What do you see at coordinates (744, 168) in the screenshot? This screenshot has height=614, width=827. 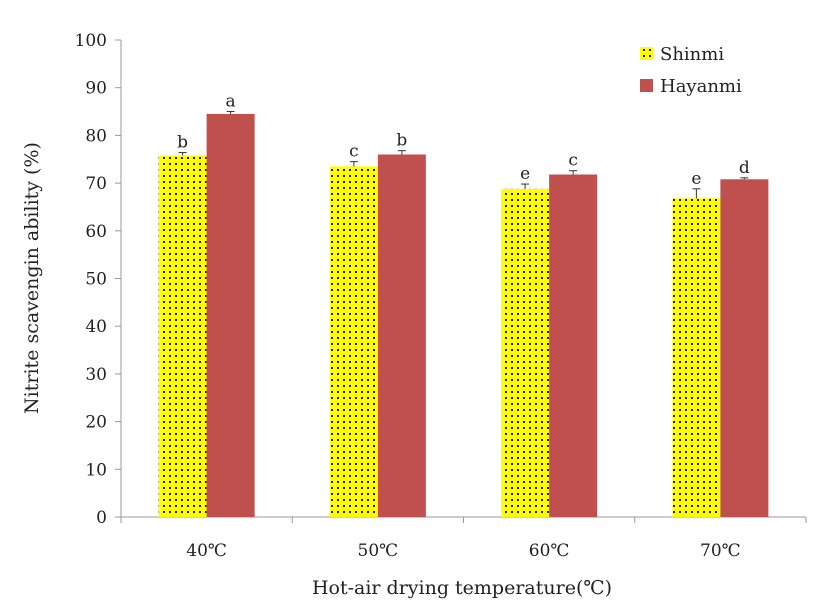 I see `significance-label: d` at bounding box center [744, 168].